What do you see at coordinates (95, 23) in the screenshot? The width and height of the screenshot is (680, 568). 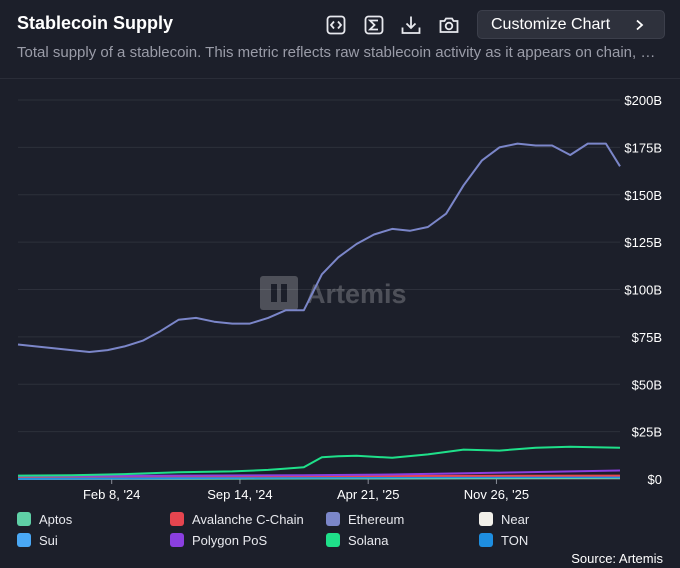 I see `chart-title: Stablecoin Supply` at bounding box center [95, 23].